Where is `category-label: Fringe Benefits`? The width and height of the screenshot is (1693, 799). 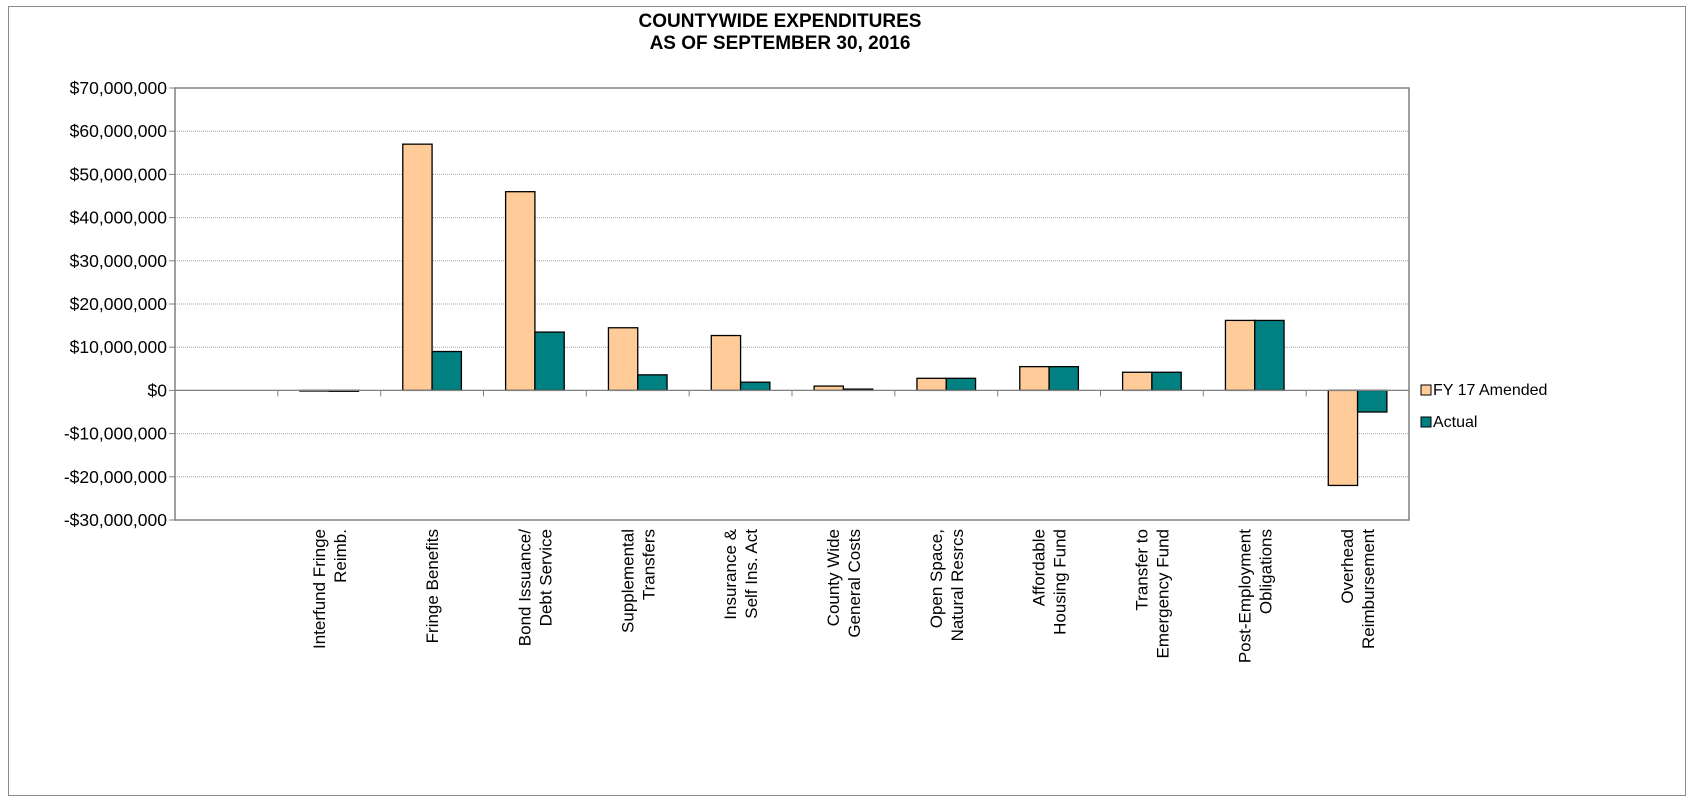
category-label: Fringe Benefits is located at coordinates (432, 586).